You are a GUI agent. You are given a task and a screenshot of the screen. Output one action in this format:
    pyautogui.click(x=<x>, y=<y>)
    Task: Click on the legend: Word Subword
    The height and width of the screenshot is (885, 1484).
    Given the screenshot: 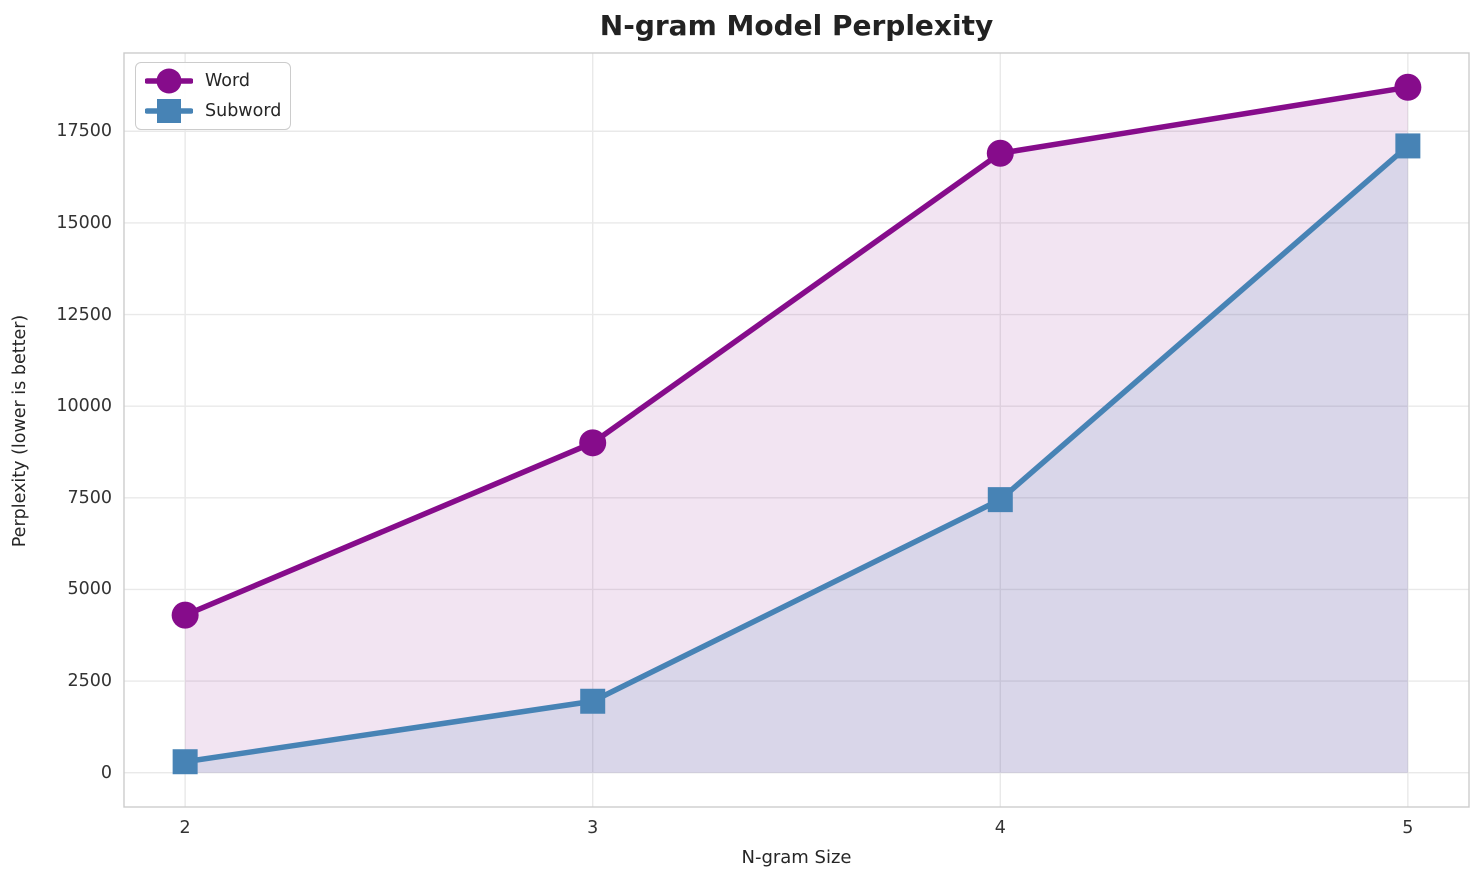 What is the action you would take?
    pyautogui.click(x=213, y=96)
    